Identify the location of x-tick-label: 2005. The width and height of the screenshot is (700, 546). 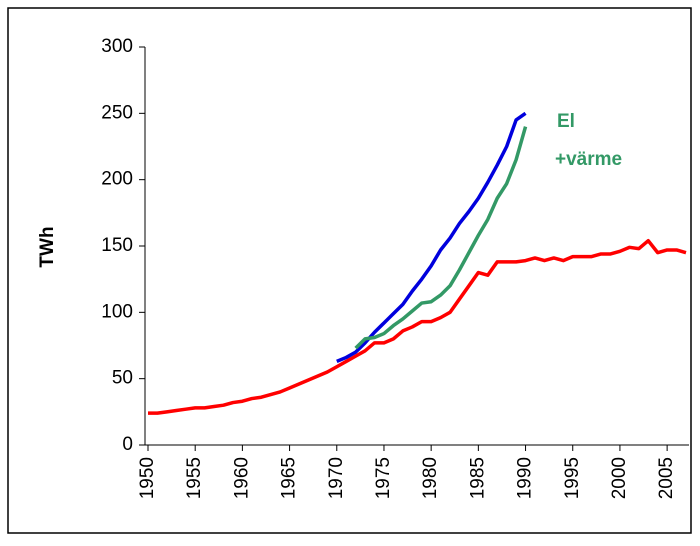
(666, 478).